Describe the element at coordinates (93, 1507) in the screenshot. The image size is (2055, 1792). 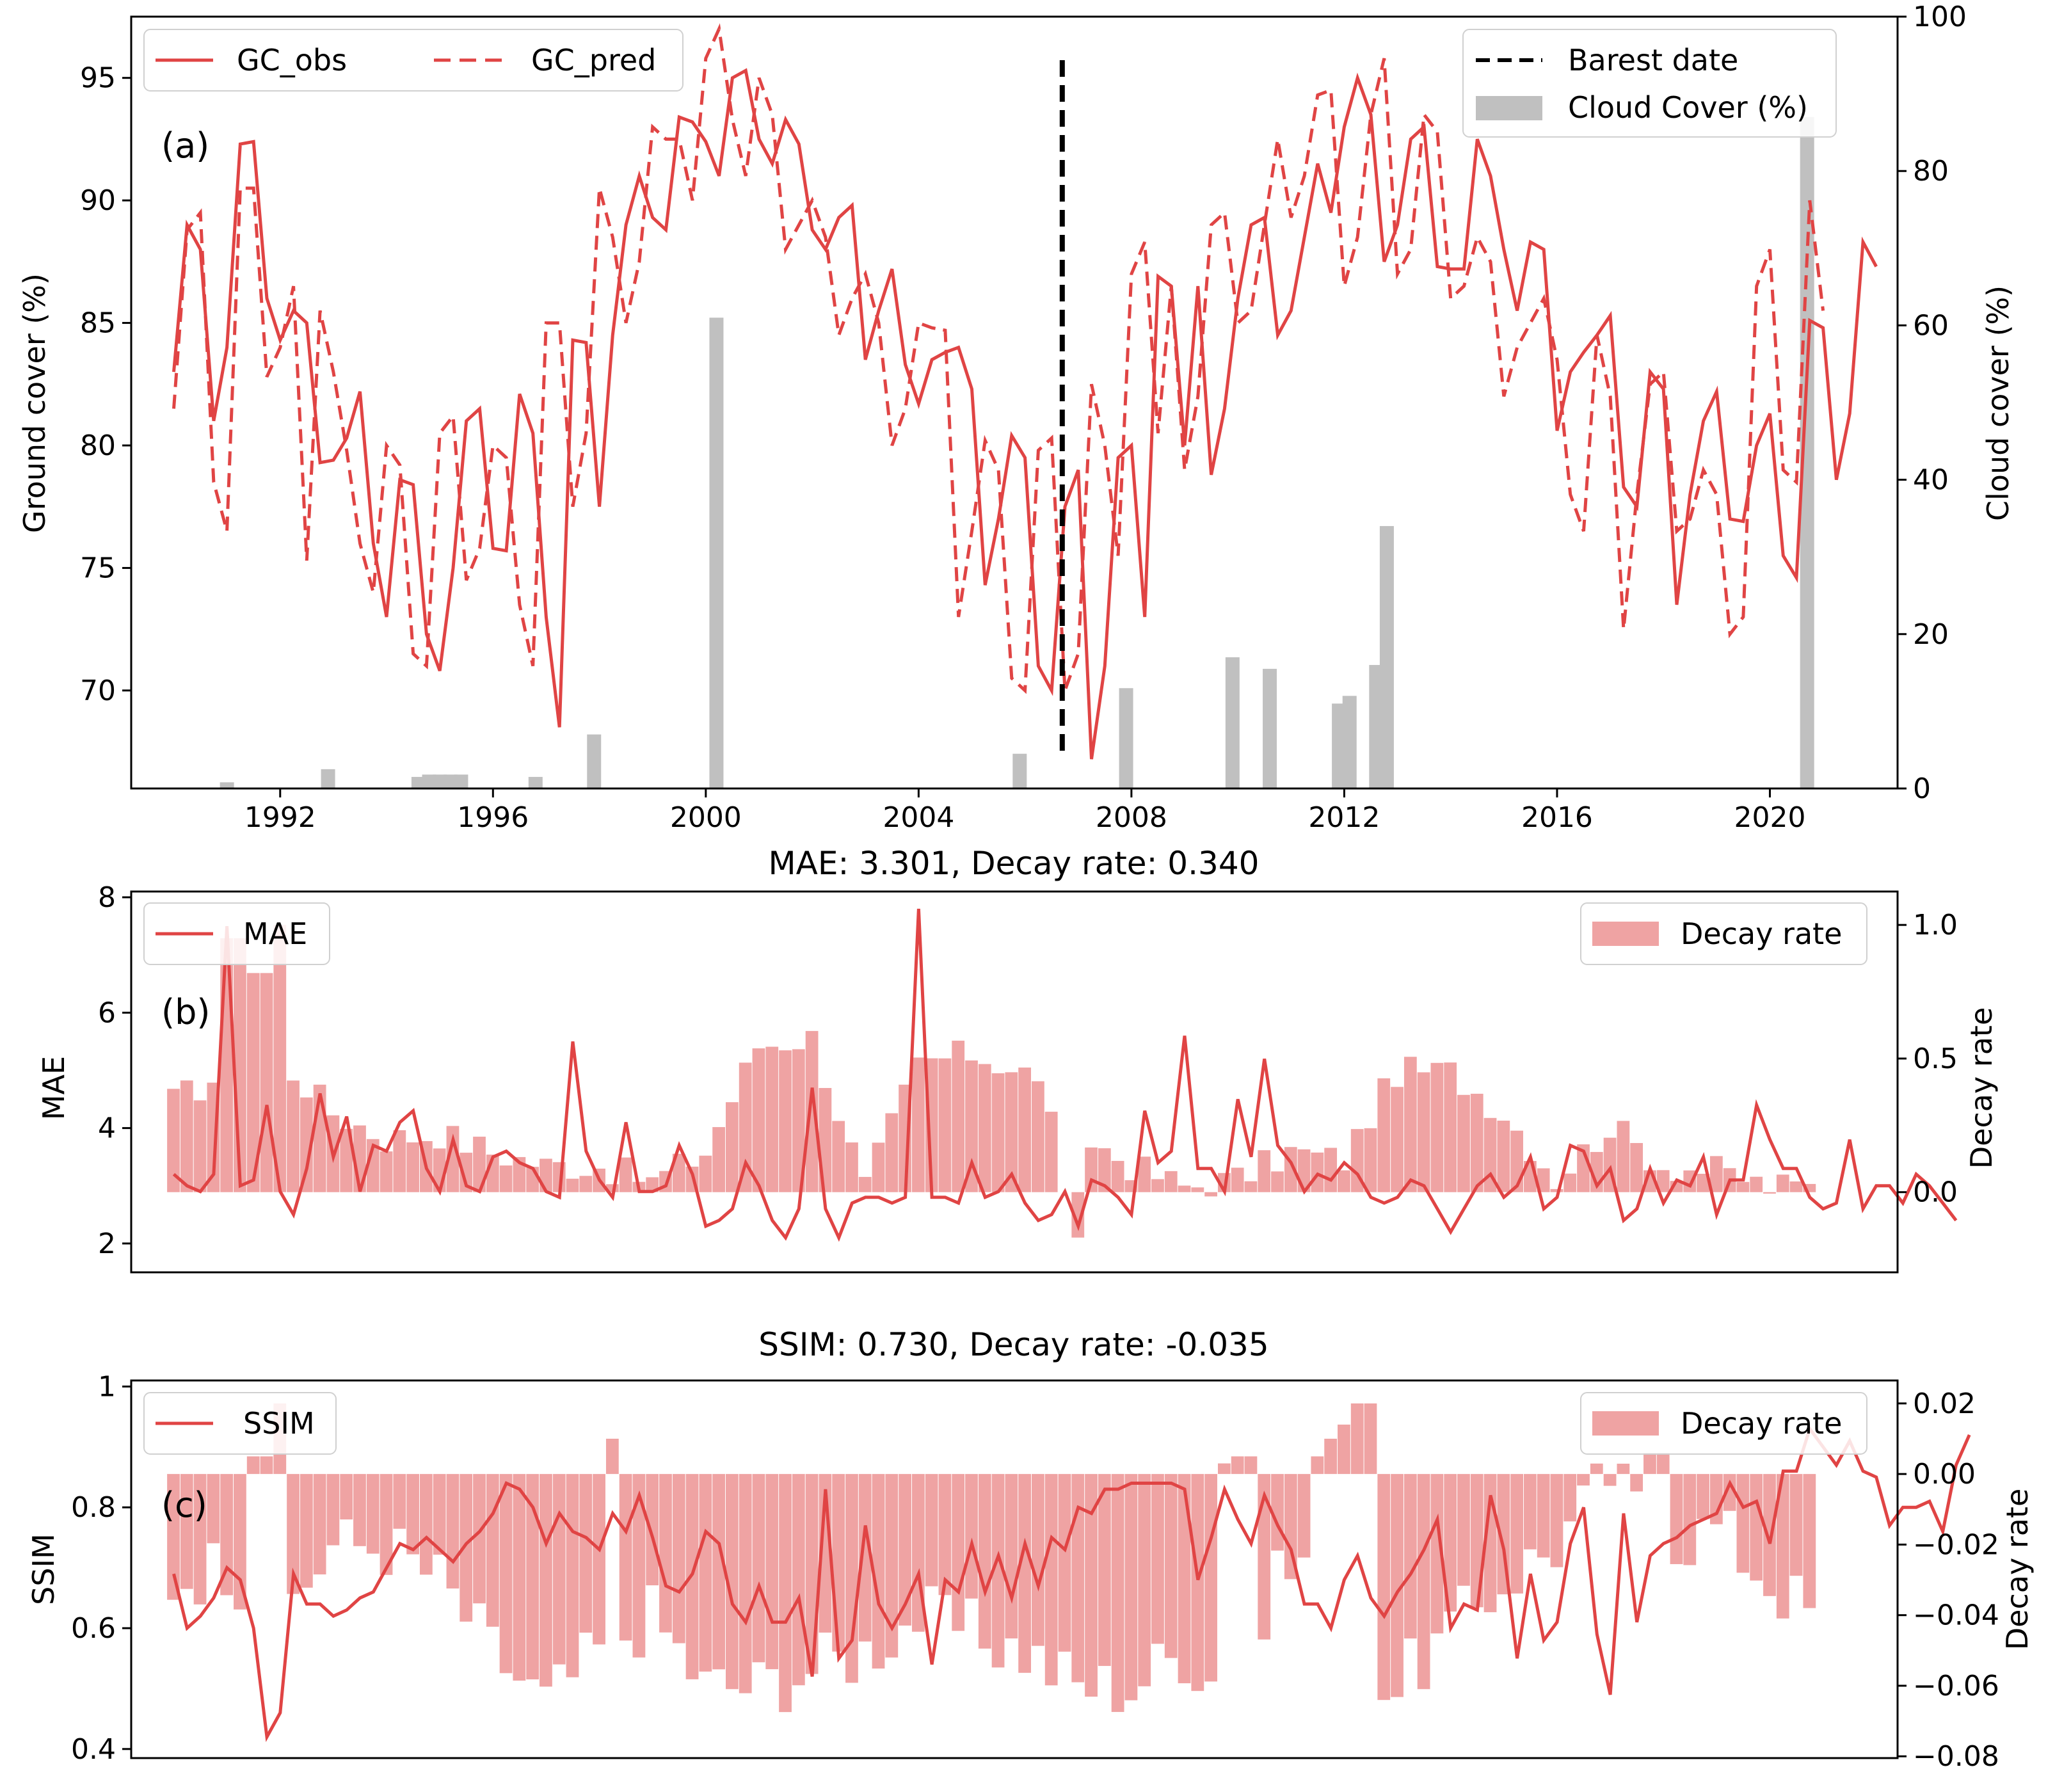
I see `c-y-tick-label: 0.8` at that location.